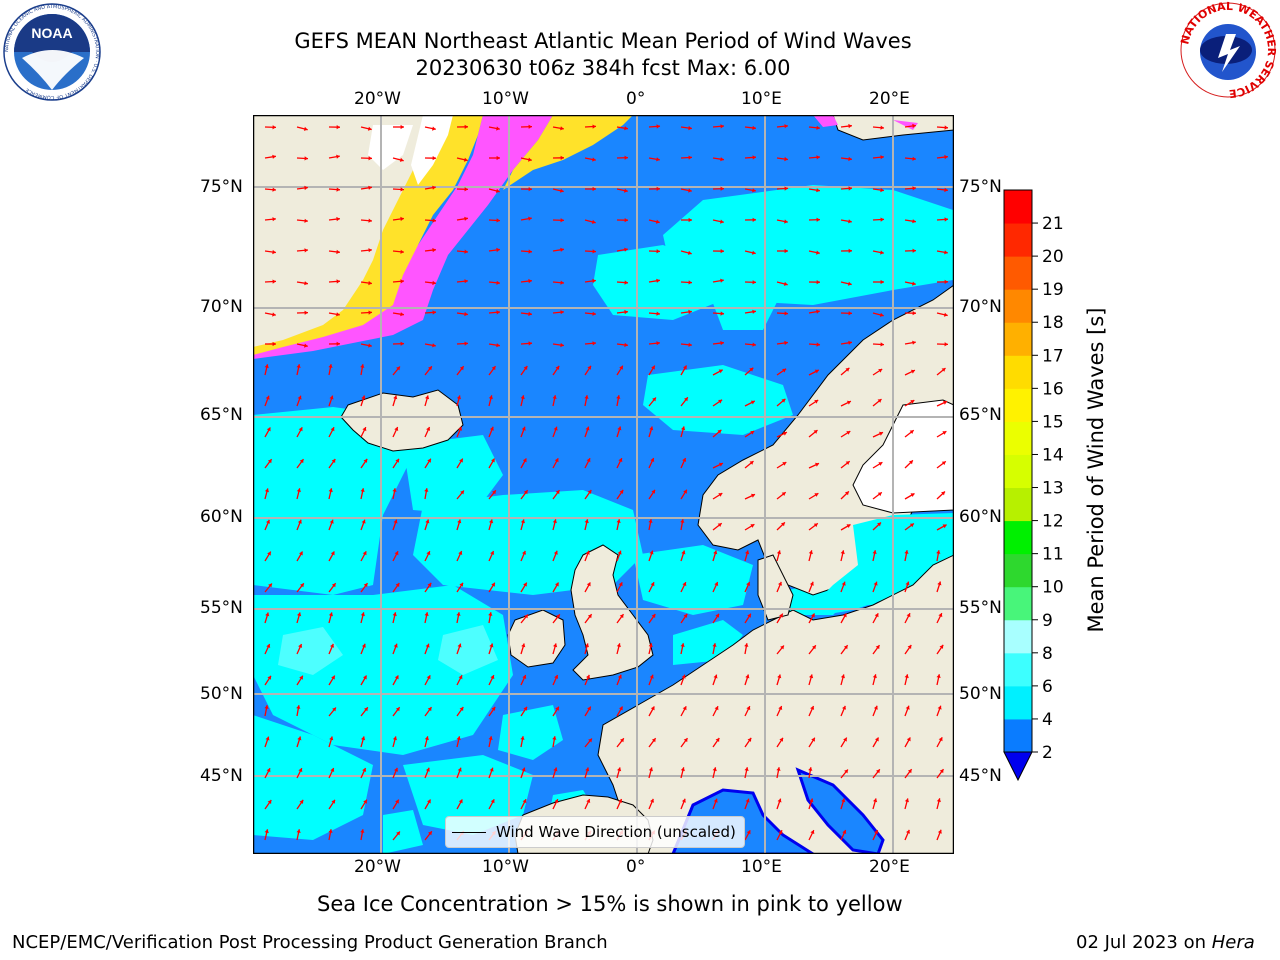 The height and width of the screenshot is (960, 1280). What do you see at coordinates (1047, 654) in the screenshot?
I see `colorbar-tick-label: 8` at bounding box center [1047, 654].